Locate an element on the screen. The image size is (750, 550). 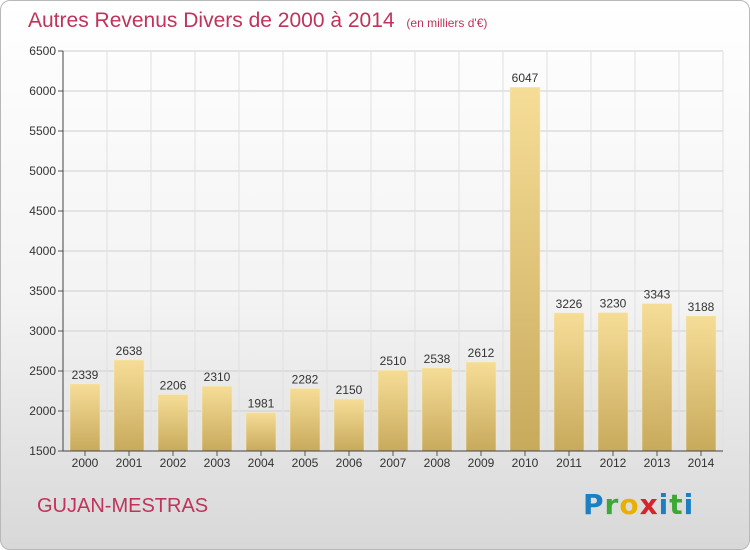
bar-2010 is located at coordinates (525, 269).